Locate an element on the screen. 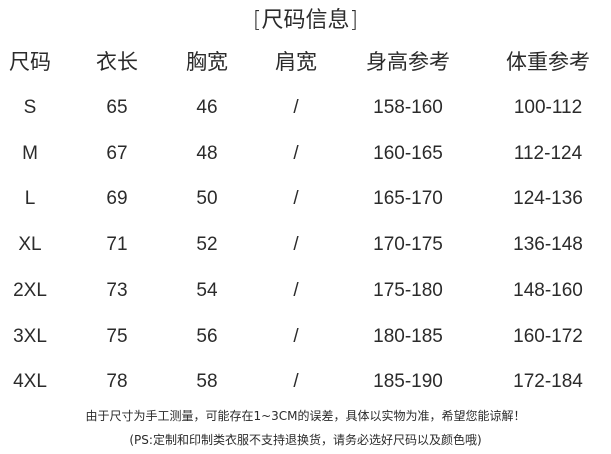  cell-height: 158-160 is located at coordinates (408, 107).